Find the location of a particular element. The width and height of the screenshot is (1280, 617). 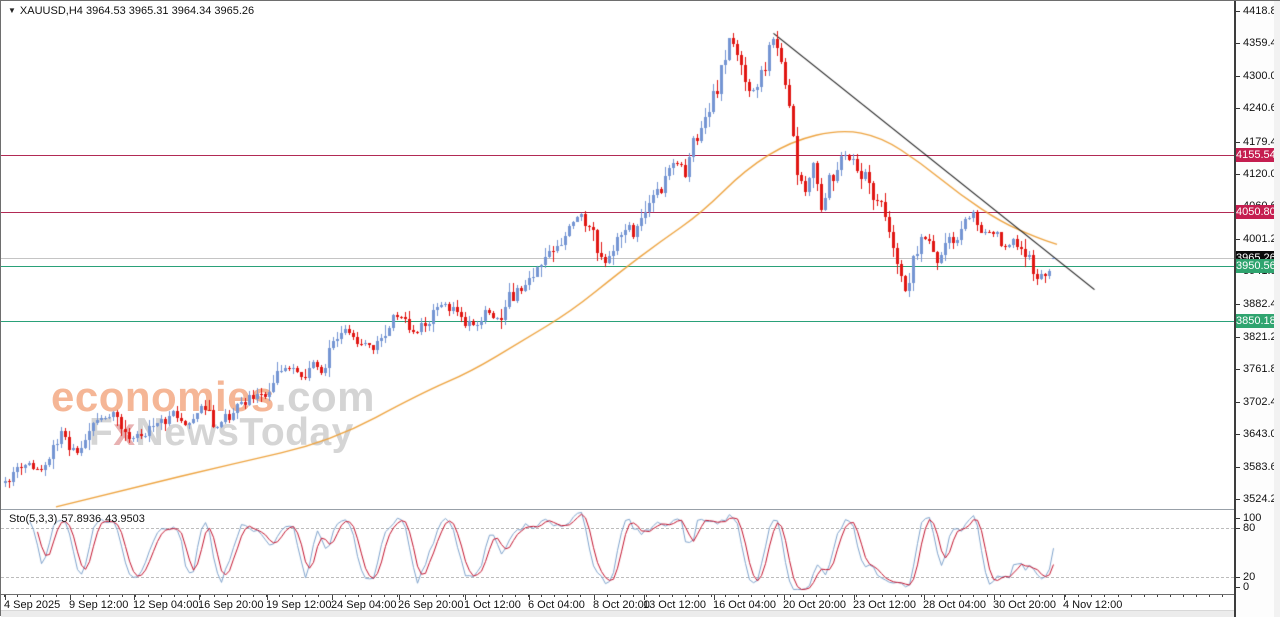

price-axis-tick-label: 3821.20 is located at coordinates (1261, 337).